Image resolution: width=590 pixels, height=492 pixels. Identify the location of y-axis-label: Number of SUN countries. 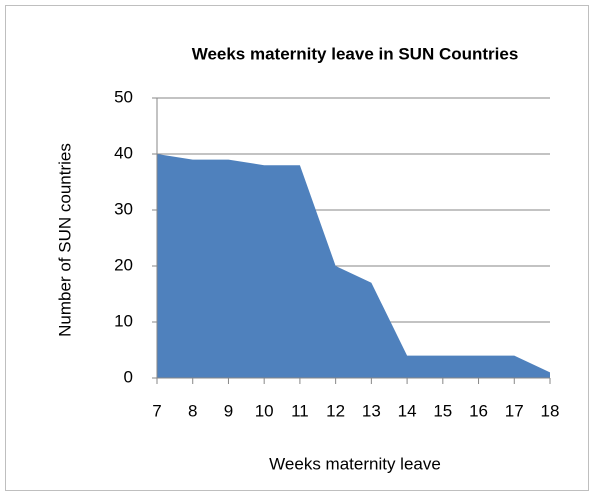
(64, 240).